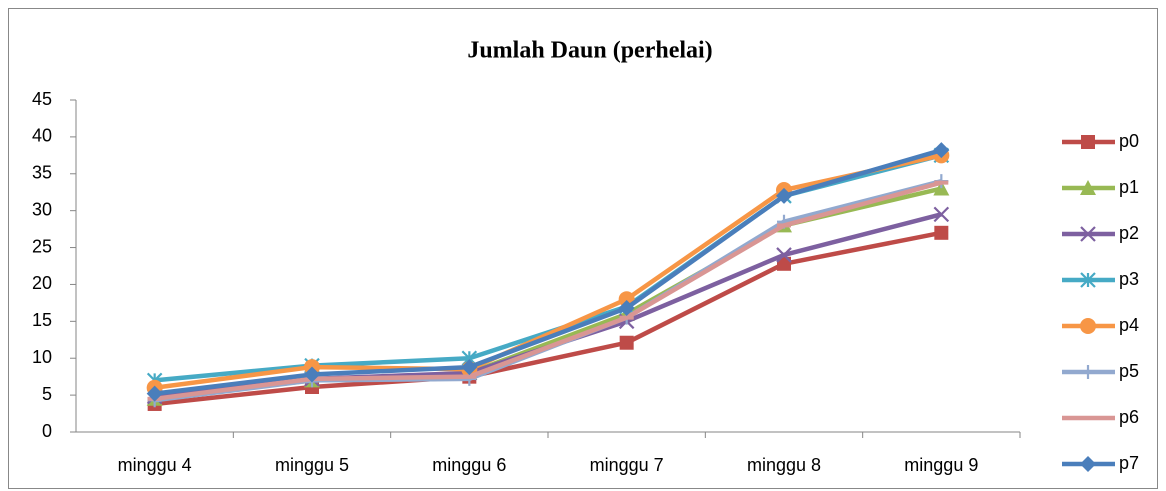 The image size is (1166, 491). What do you see at coordinates (42, 357) in the screenshot?
I see `y-tick-label: 10` at bounding box center [42, 357].